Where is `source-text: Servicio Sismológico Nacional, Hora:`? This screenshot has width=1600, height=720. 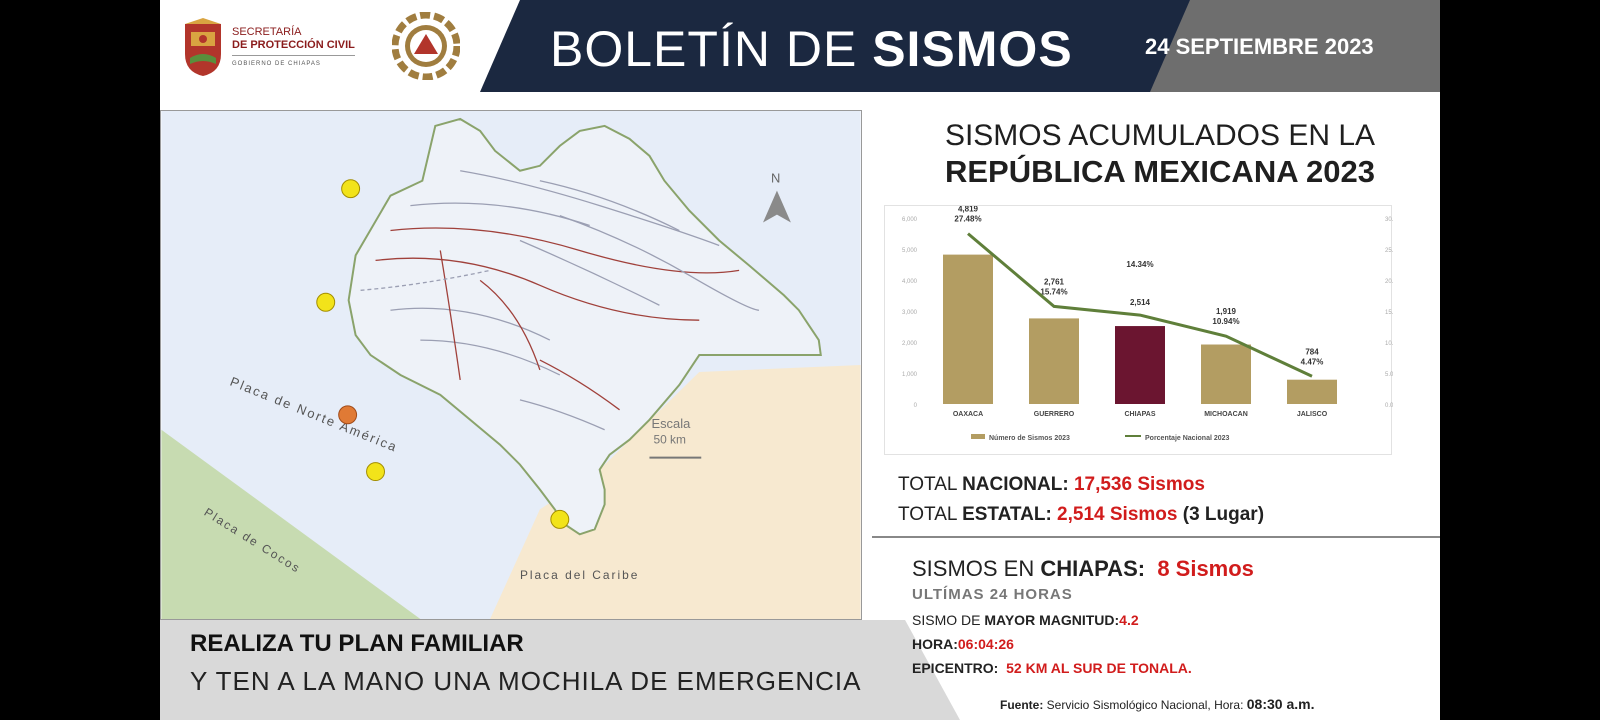
source-text: Servicio Sismológico Nacional, Hora: is located at coordinates (1145, 705).